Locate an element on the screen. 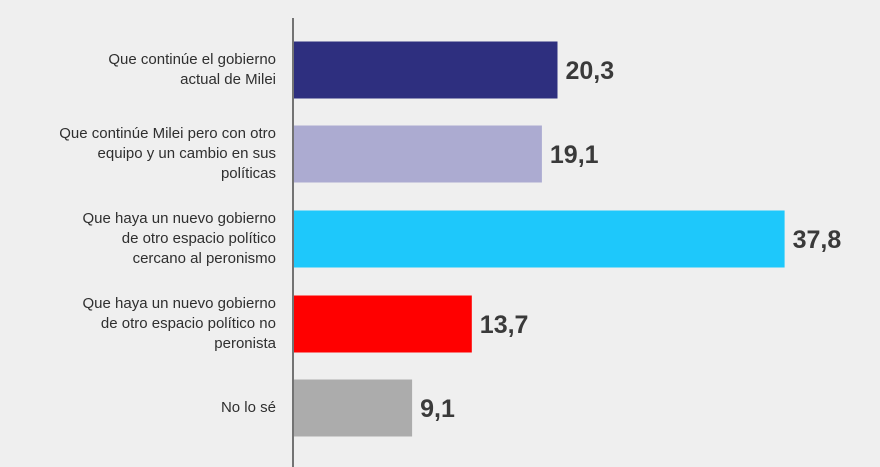  category-label-line: políticas is located at coordinates (248, 173).